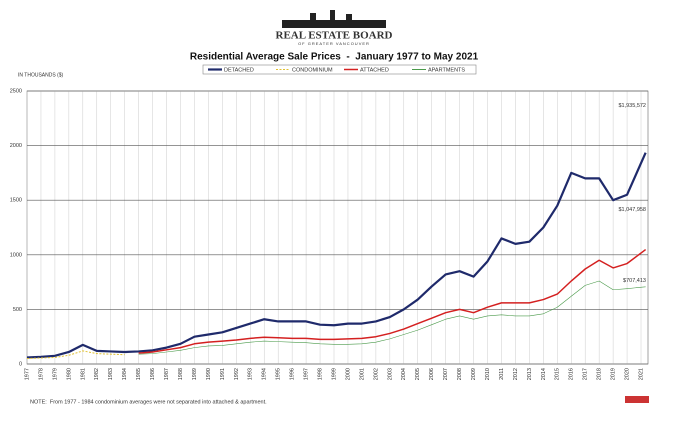  What do you see at coordinates (279, 374) in the screenshot?
I see `x-tick-label: 1995` at bounding box center [279, 374].